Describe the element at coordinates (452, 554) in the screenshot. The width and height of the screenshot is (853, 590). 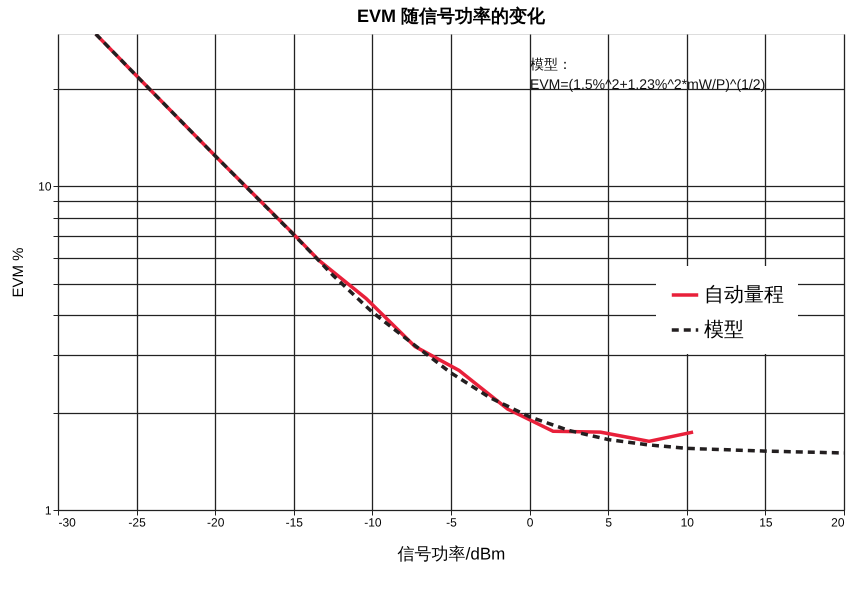
I see `x-axis-title: 信号功率/dBm` at that location.